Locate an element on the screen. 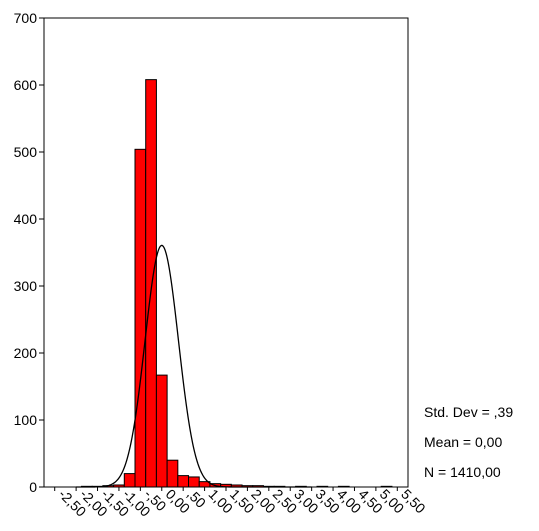 This screenshot has width=539, height=531. y-tick-label: 700 is located at coordinates (26, 18).